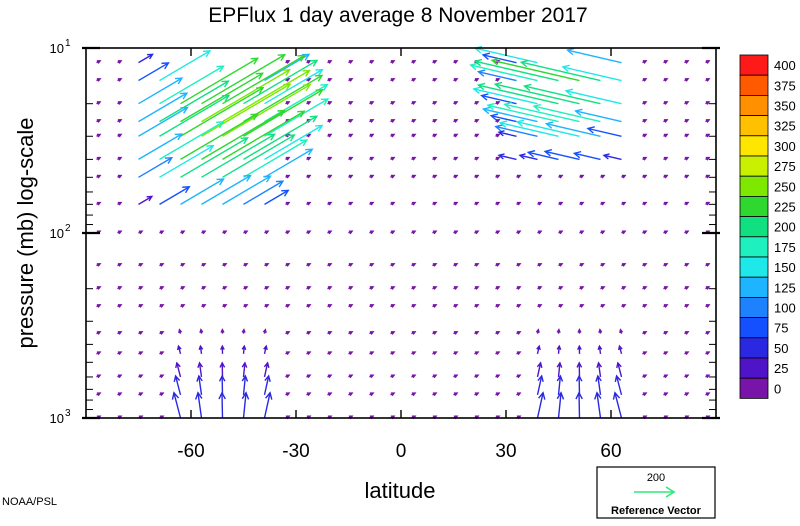  Describe the element at coordinates (505, 451) in the screenshot. I see `x-tick-label: 30` at that location.